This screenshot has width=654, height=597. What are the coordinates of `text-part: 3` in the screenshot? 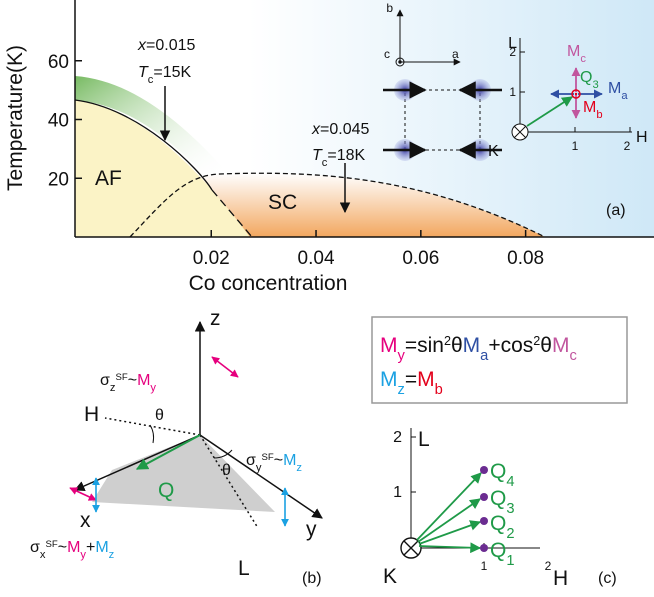 It's located at (510, 509).